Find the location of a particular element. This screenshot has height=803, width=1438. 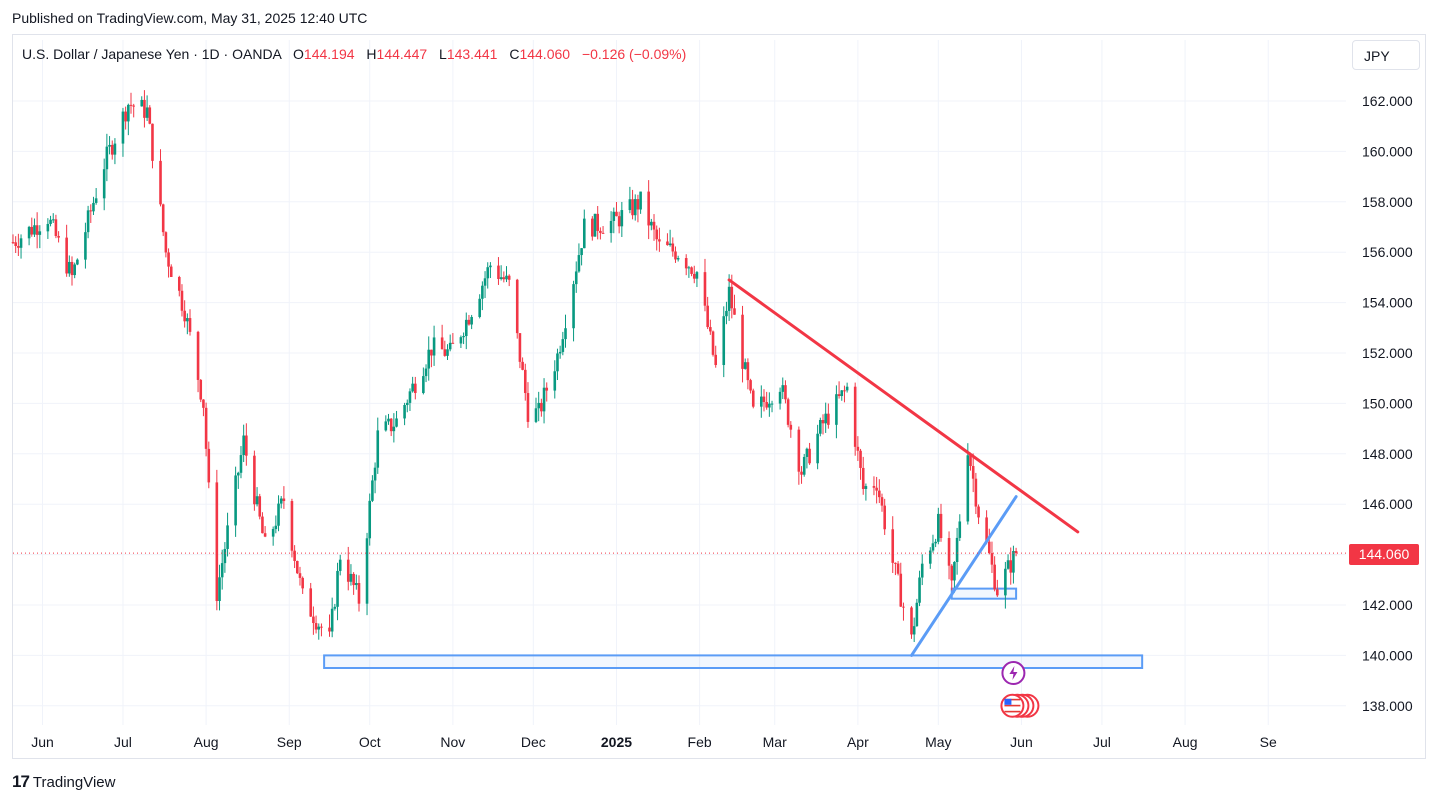

x-tick-label: Dec is located at coordinates (533, 742).